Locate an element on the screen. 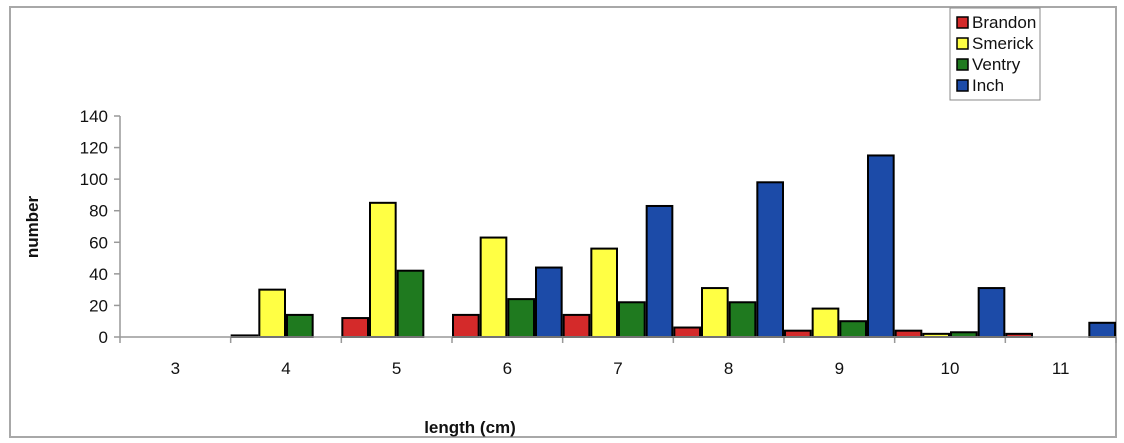 The image size is (1124, 443). x-tick-label: 8 is located at coordinates (728, 368).